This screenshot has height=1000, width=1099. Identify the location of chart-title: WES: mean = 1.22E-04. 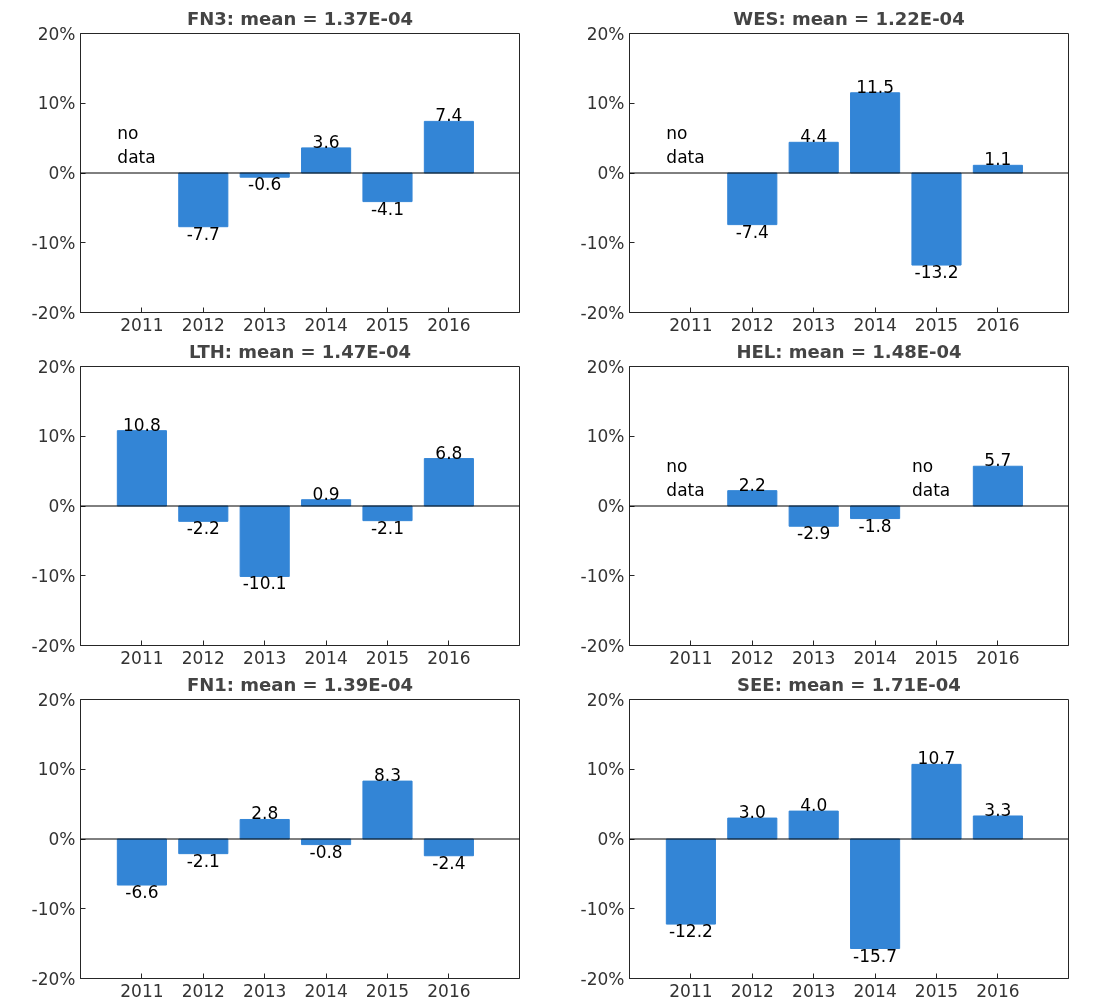
(849, 18).